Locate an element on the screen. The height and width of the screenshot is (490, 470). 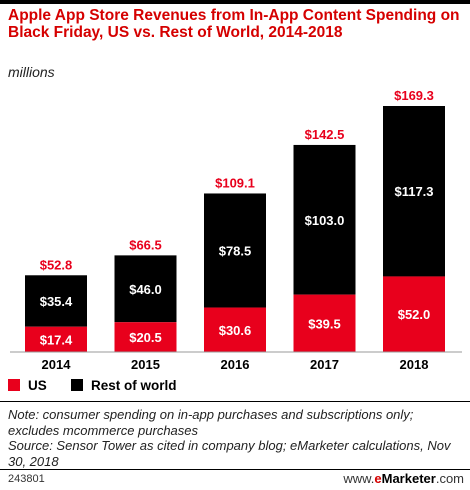
legend-label-rest-of-world: Rest of world is located at coordinates (134, 385).